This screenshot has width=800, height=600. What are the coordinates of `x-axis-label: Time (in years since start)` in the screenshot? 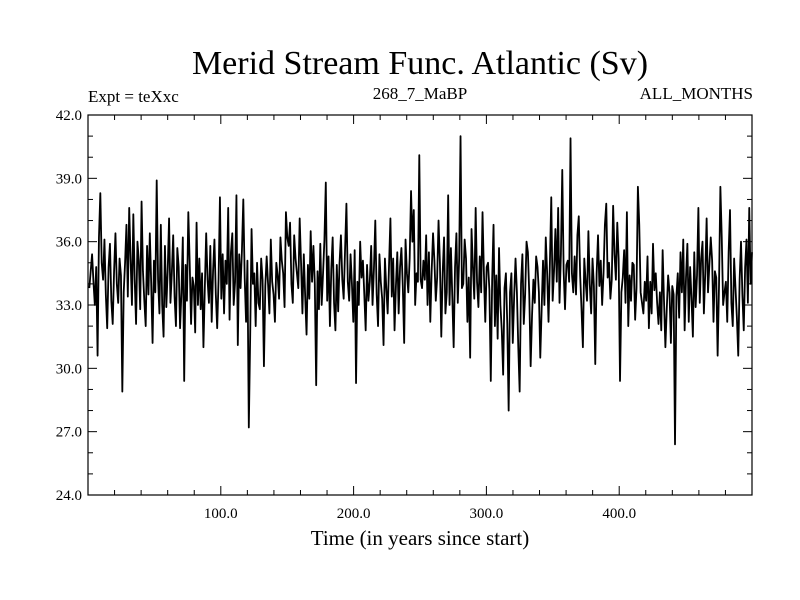 It's located at (420, 538).